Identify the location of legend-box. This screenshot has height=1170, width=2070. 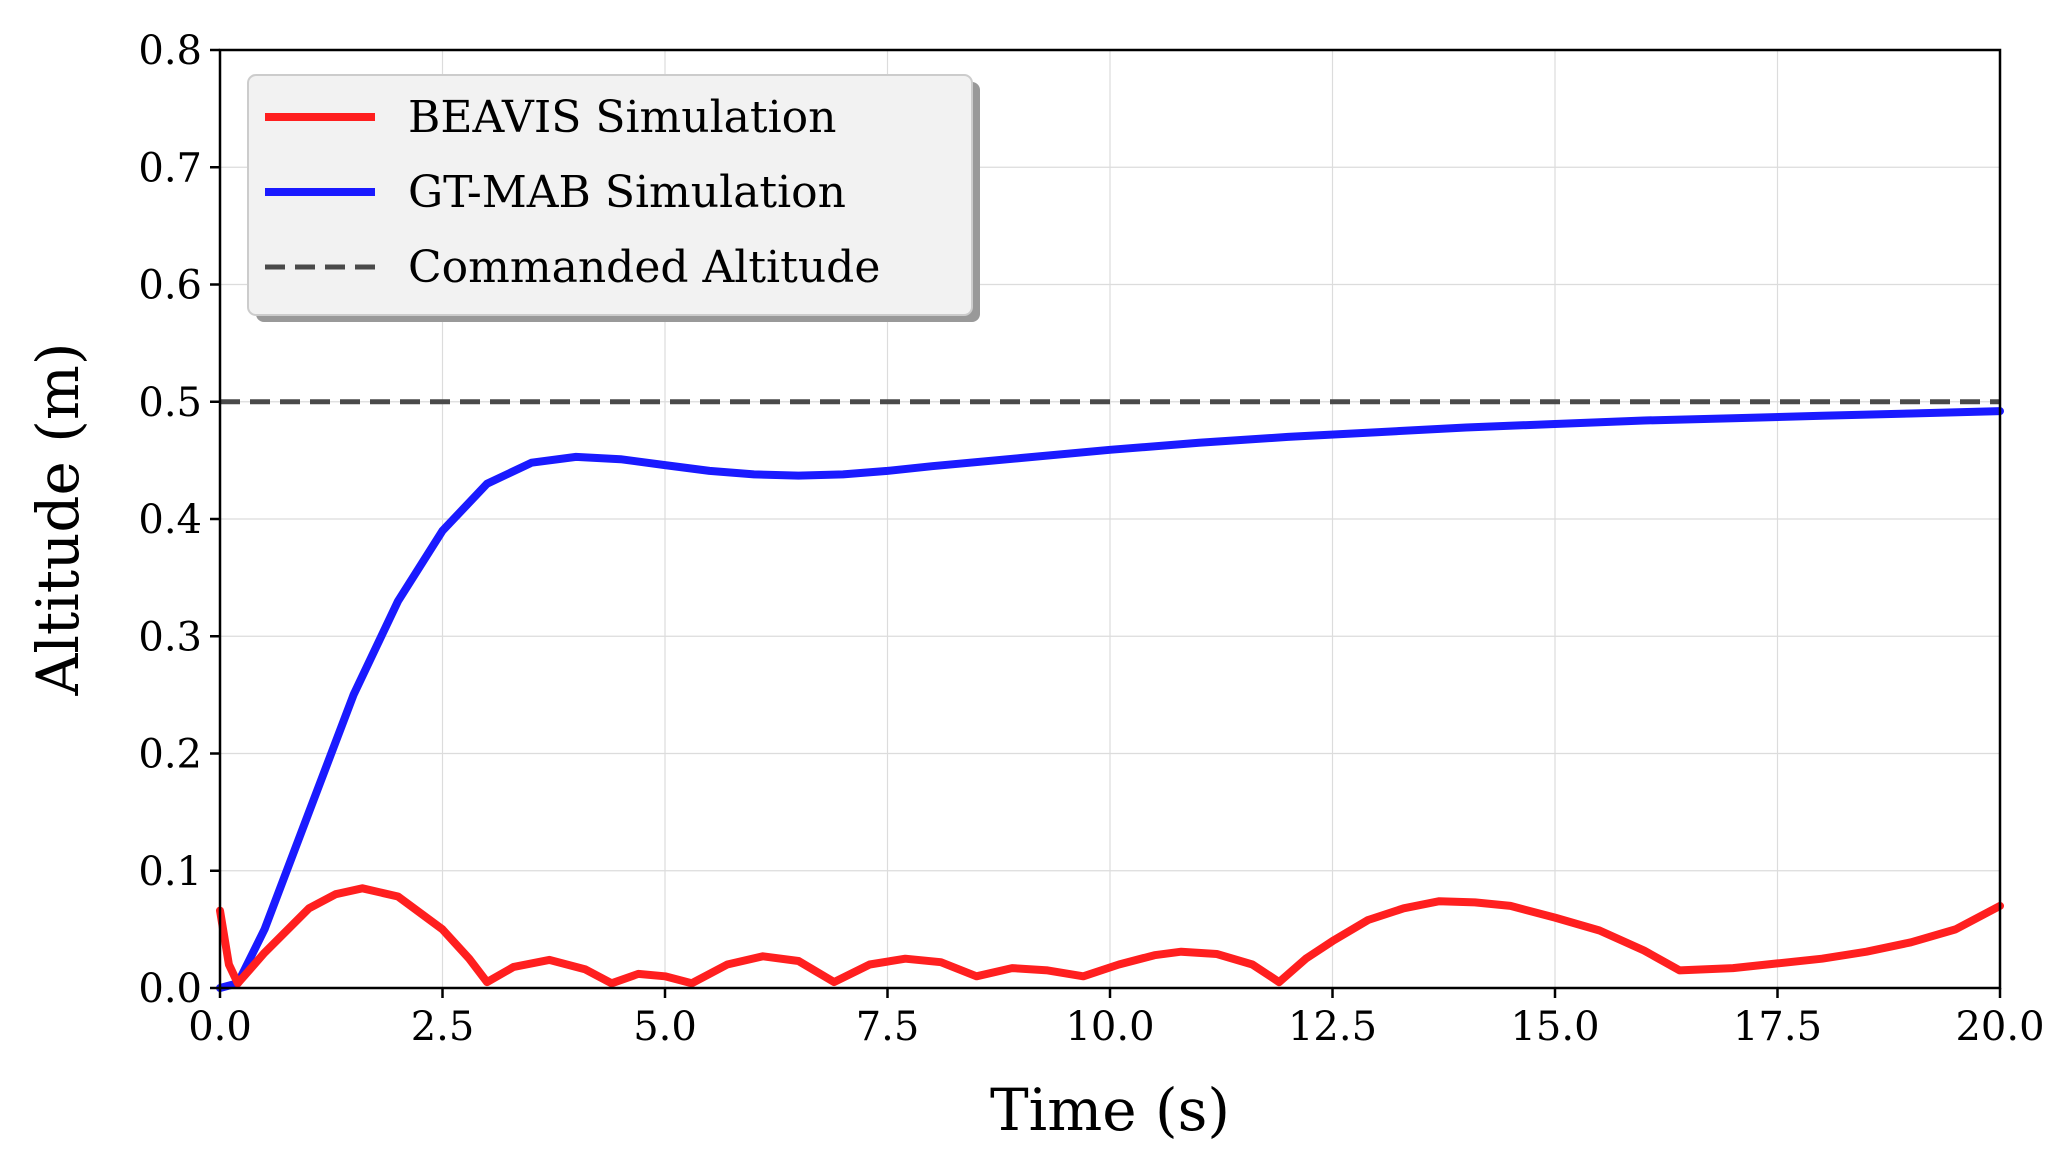
(610, 195).